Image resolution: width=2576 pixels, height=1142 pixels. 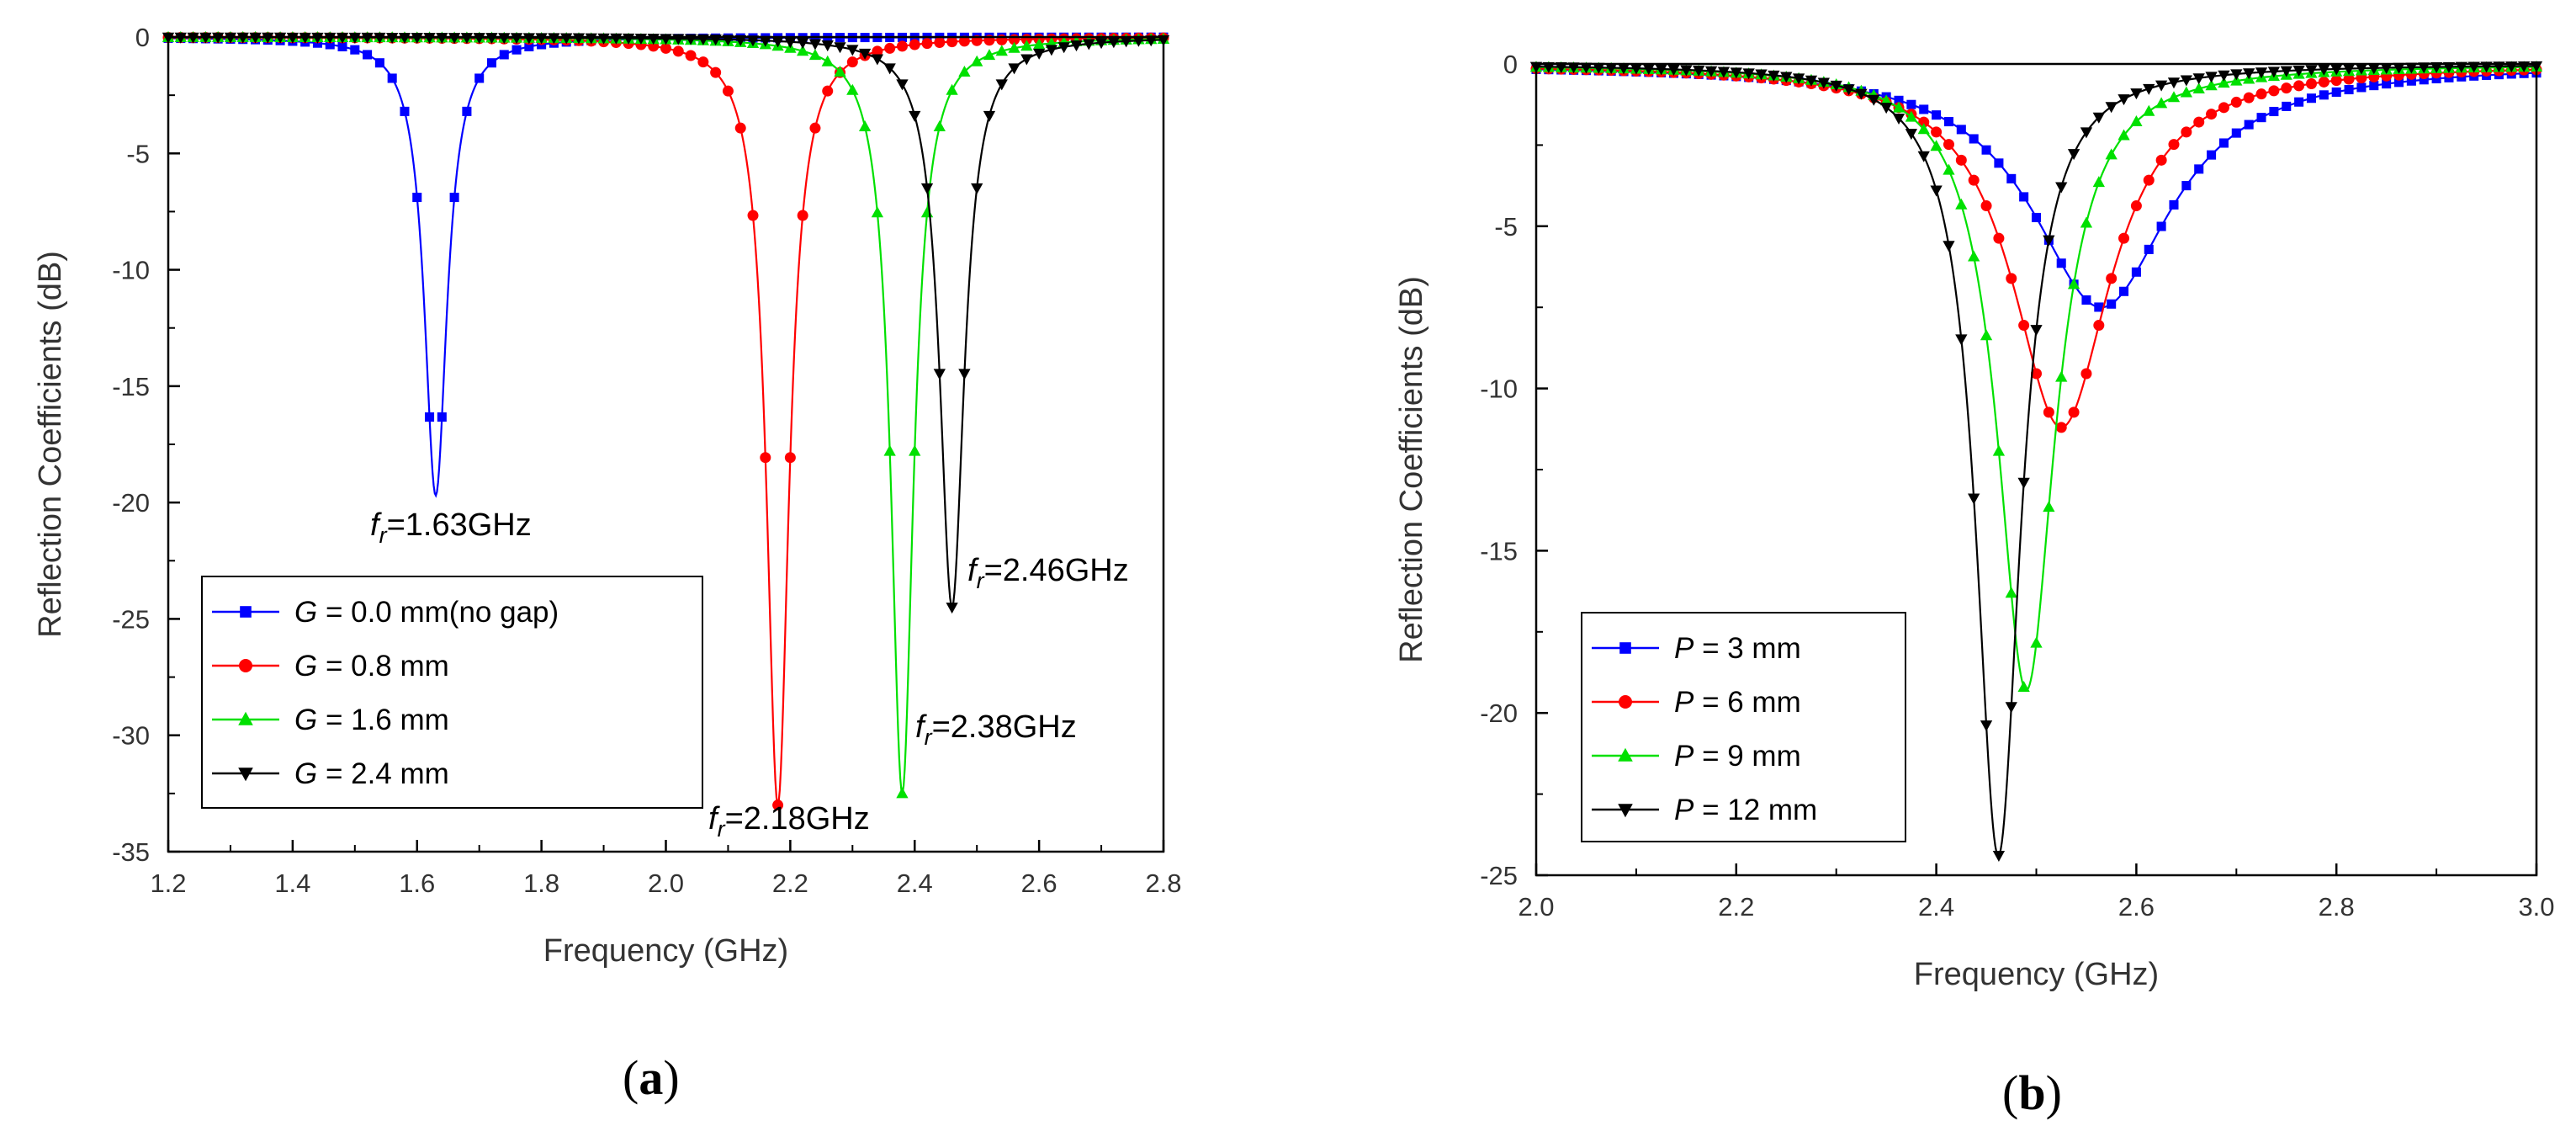 I want to click on series-line, so click(x=2036, y=188).